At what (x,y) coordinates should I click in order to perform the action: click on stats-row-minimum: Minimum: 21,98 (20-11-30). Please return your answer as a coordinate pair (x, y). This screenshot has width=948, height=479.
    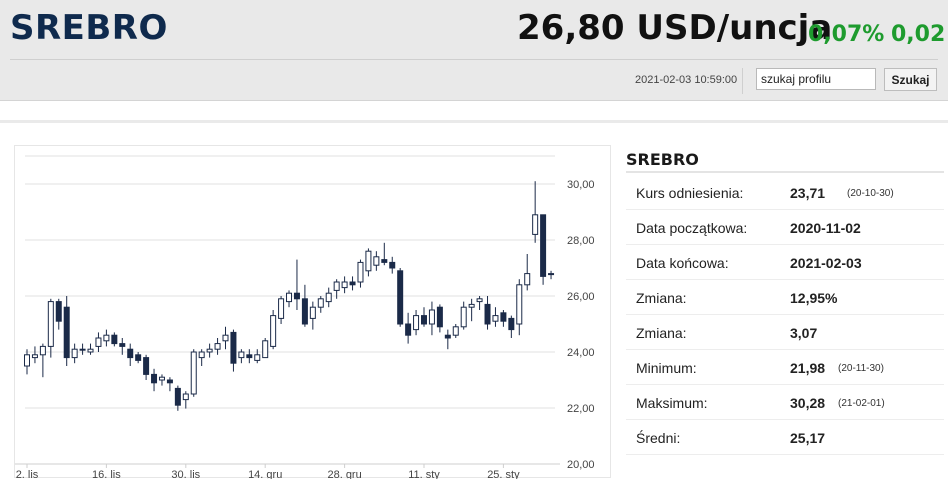
    Looking at the image, I should click on (785, 368).